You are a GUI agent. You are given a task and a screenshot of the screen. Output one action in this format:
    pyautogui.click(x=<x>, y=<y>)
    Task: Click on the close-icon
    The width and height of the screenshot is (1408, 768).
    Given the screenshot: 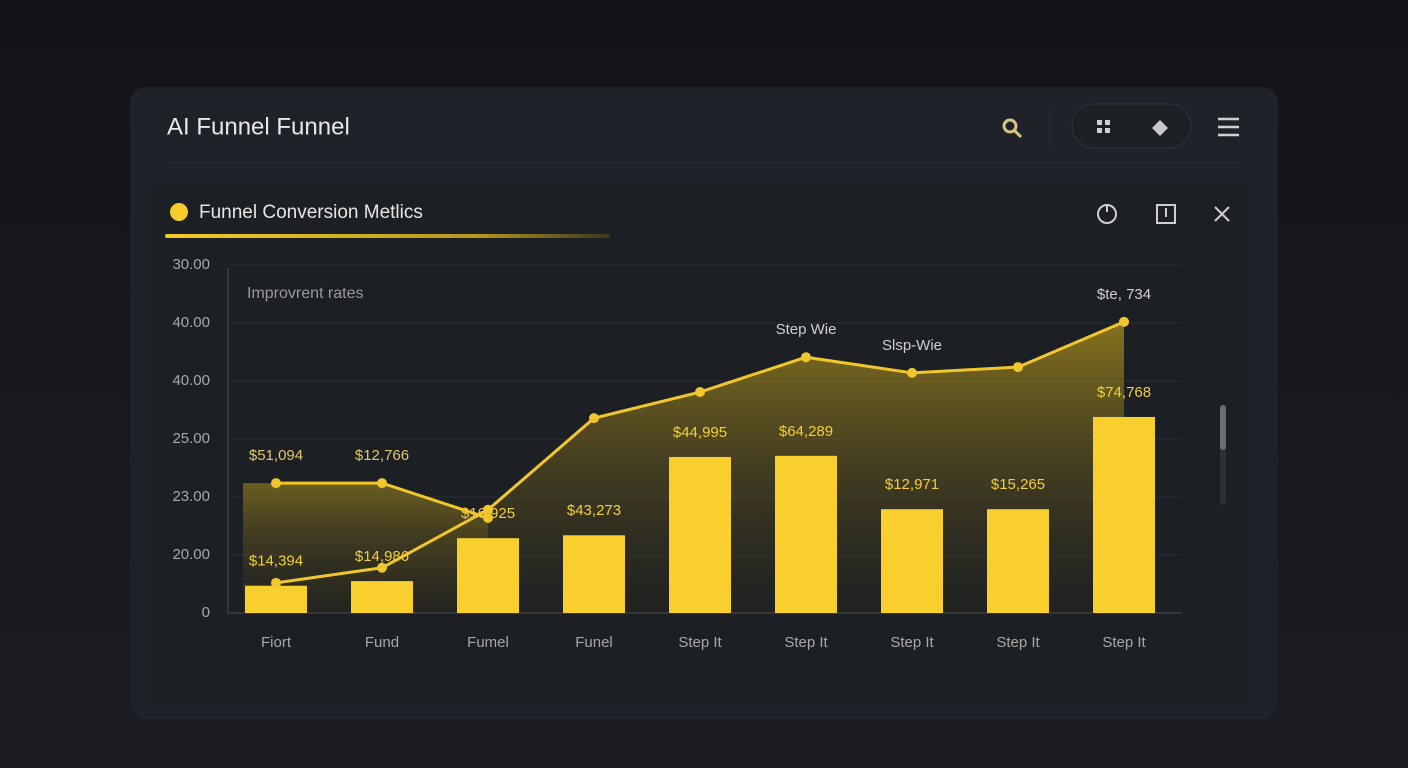 What is the action you would take?
    pyautogui.click(x=1222, y=214)
    